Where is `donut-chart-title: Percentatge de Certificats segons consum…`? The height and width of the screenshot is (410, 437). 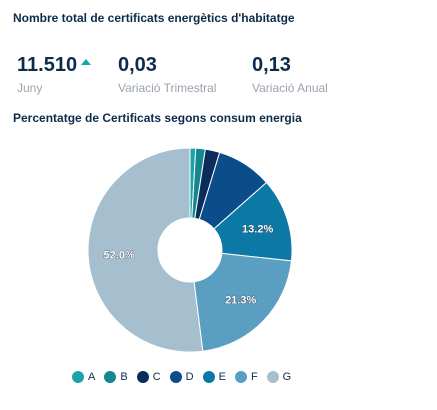 donut-chart-title: Percentatge de Certificats segons consum… is located at coordinates (157, 118).